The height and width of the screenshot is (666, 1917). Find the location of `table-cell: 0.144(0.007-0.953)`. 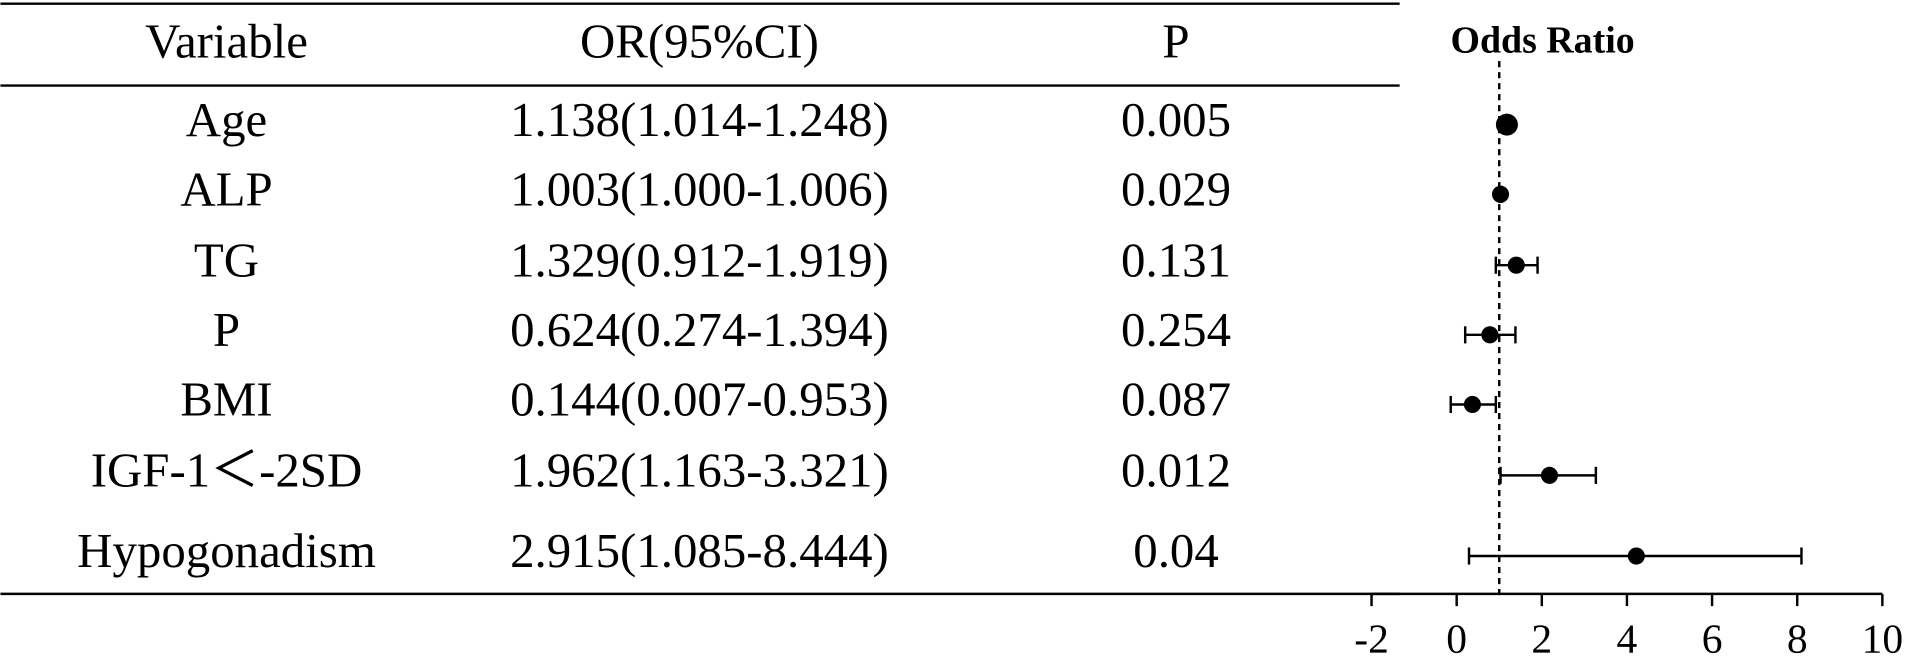

table-cell: 0.144(0.007-0.953) is located at coordinates (699, 399).